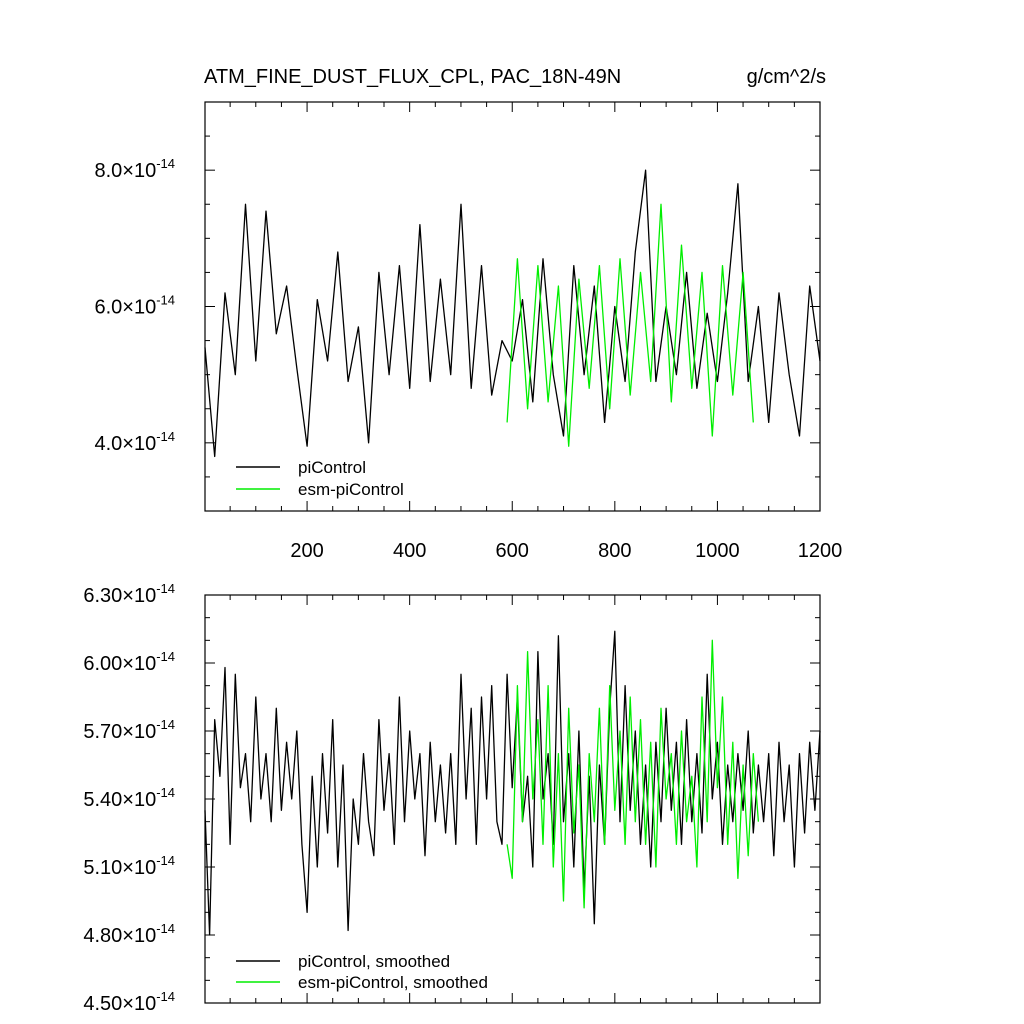 The image size is (1024, 1024). Describe the element at coordinates (412, 77) in the screenshot. I see `chart-title: ATM_FINE_DUST_FLUX_CPL, PAC_18N-49N` at that location.